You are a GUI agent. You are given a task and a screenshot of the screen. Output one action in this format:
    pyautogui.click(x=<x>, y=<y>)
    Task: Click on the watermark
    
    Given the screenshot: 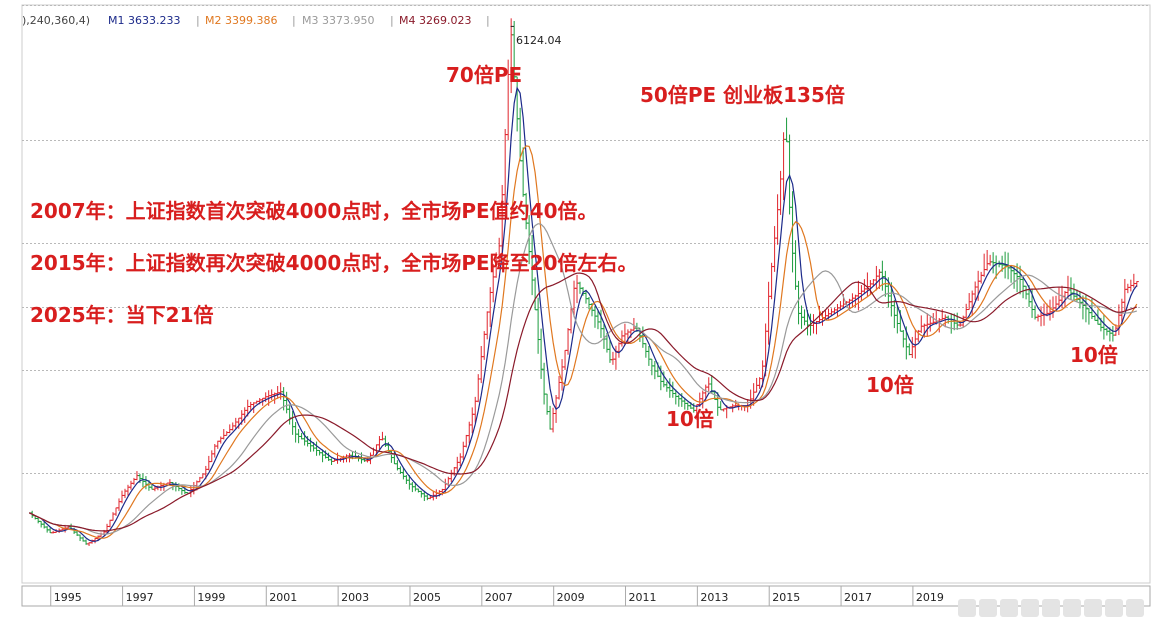 What is the action you would take?
    pyautogui.click(x=1058, y=610)
    